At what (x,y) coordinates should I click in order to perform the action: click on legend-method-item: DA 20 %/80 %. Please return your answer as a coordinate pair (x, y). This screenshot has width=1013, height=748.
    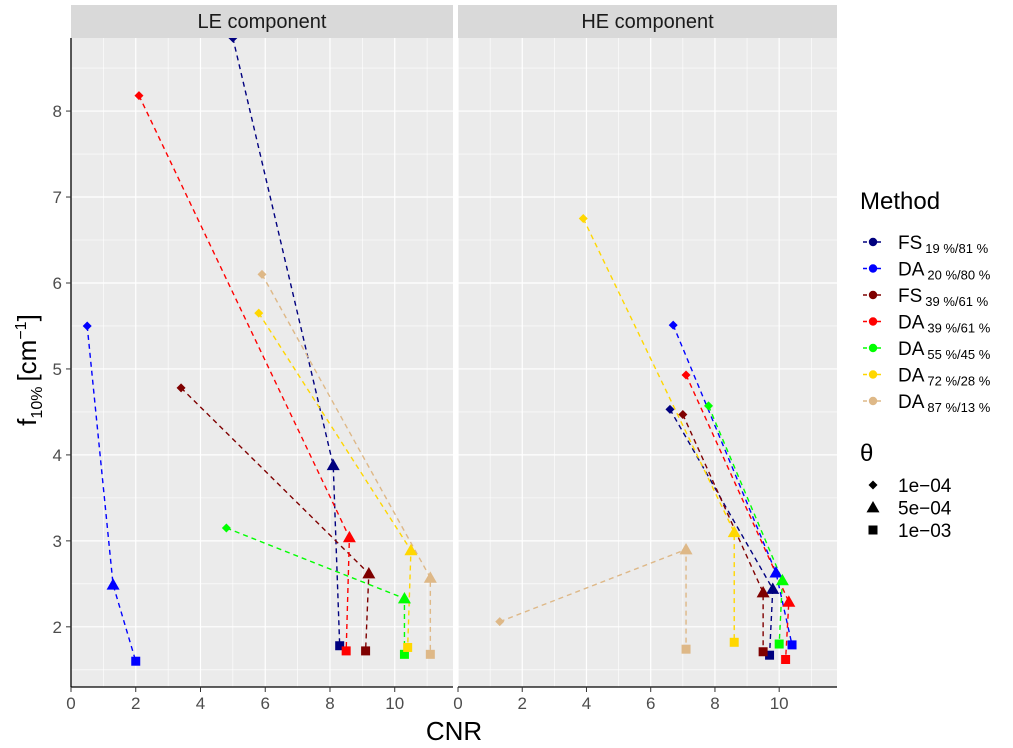
    Looking at the image, I should click on (927, 271).